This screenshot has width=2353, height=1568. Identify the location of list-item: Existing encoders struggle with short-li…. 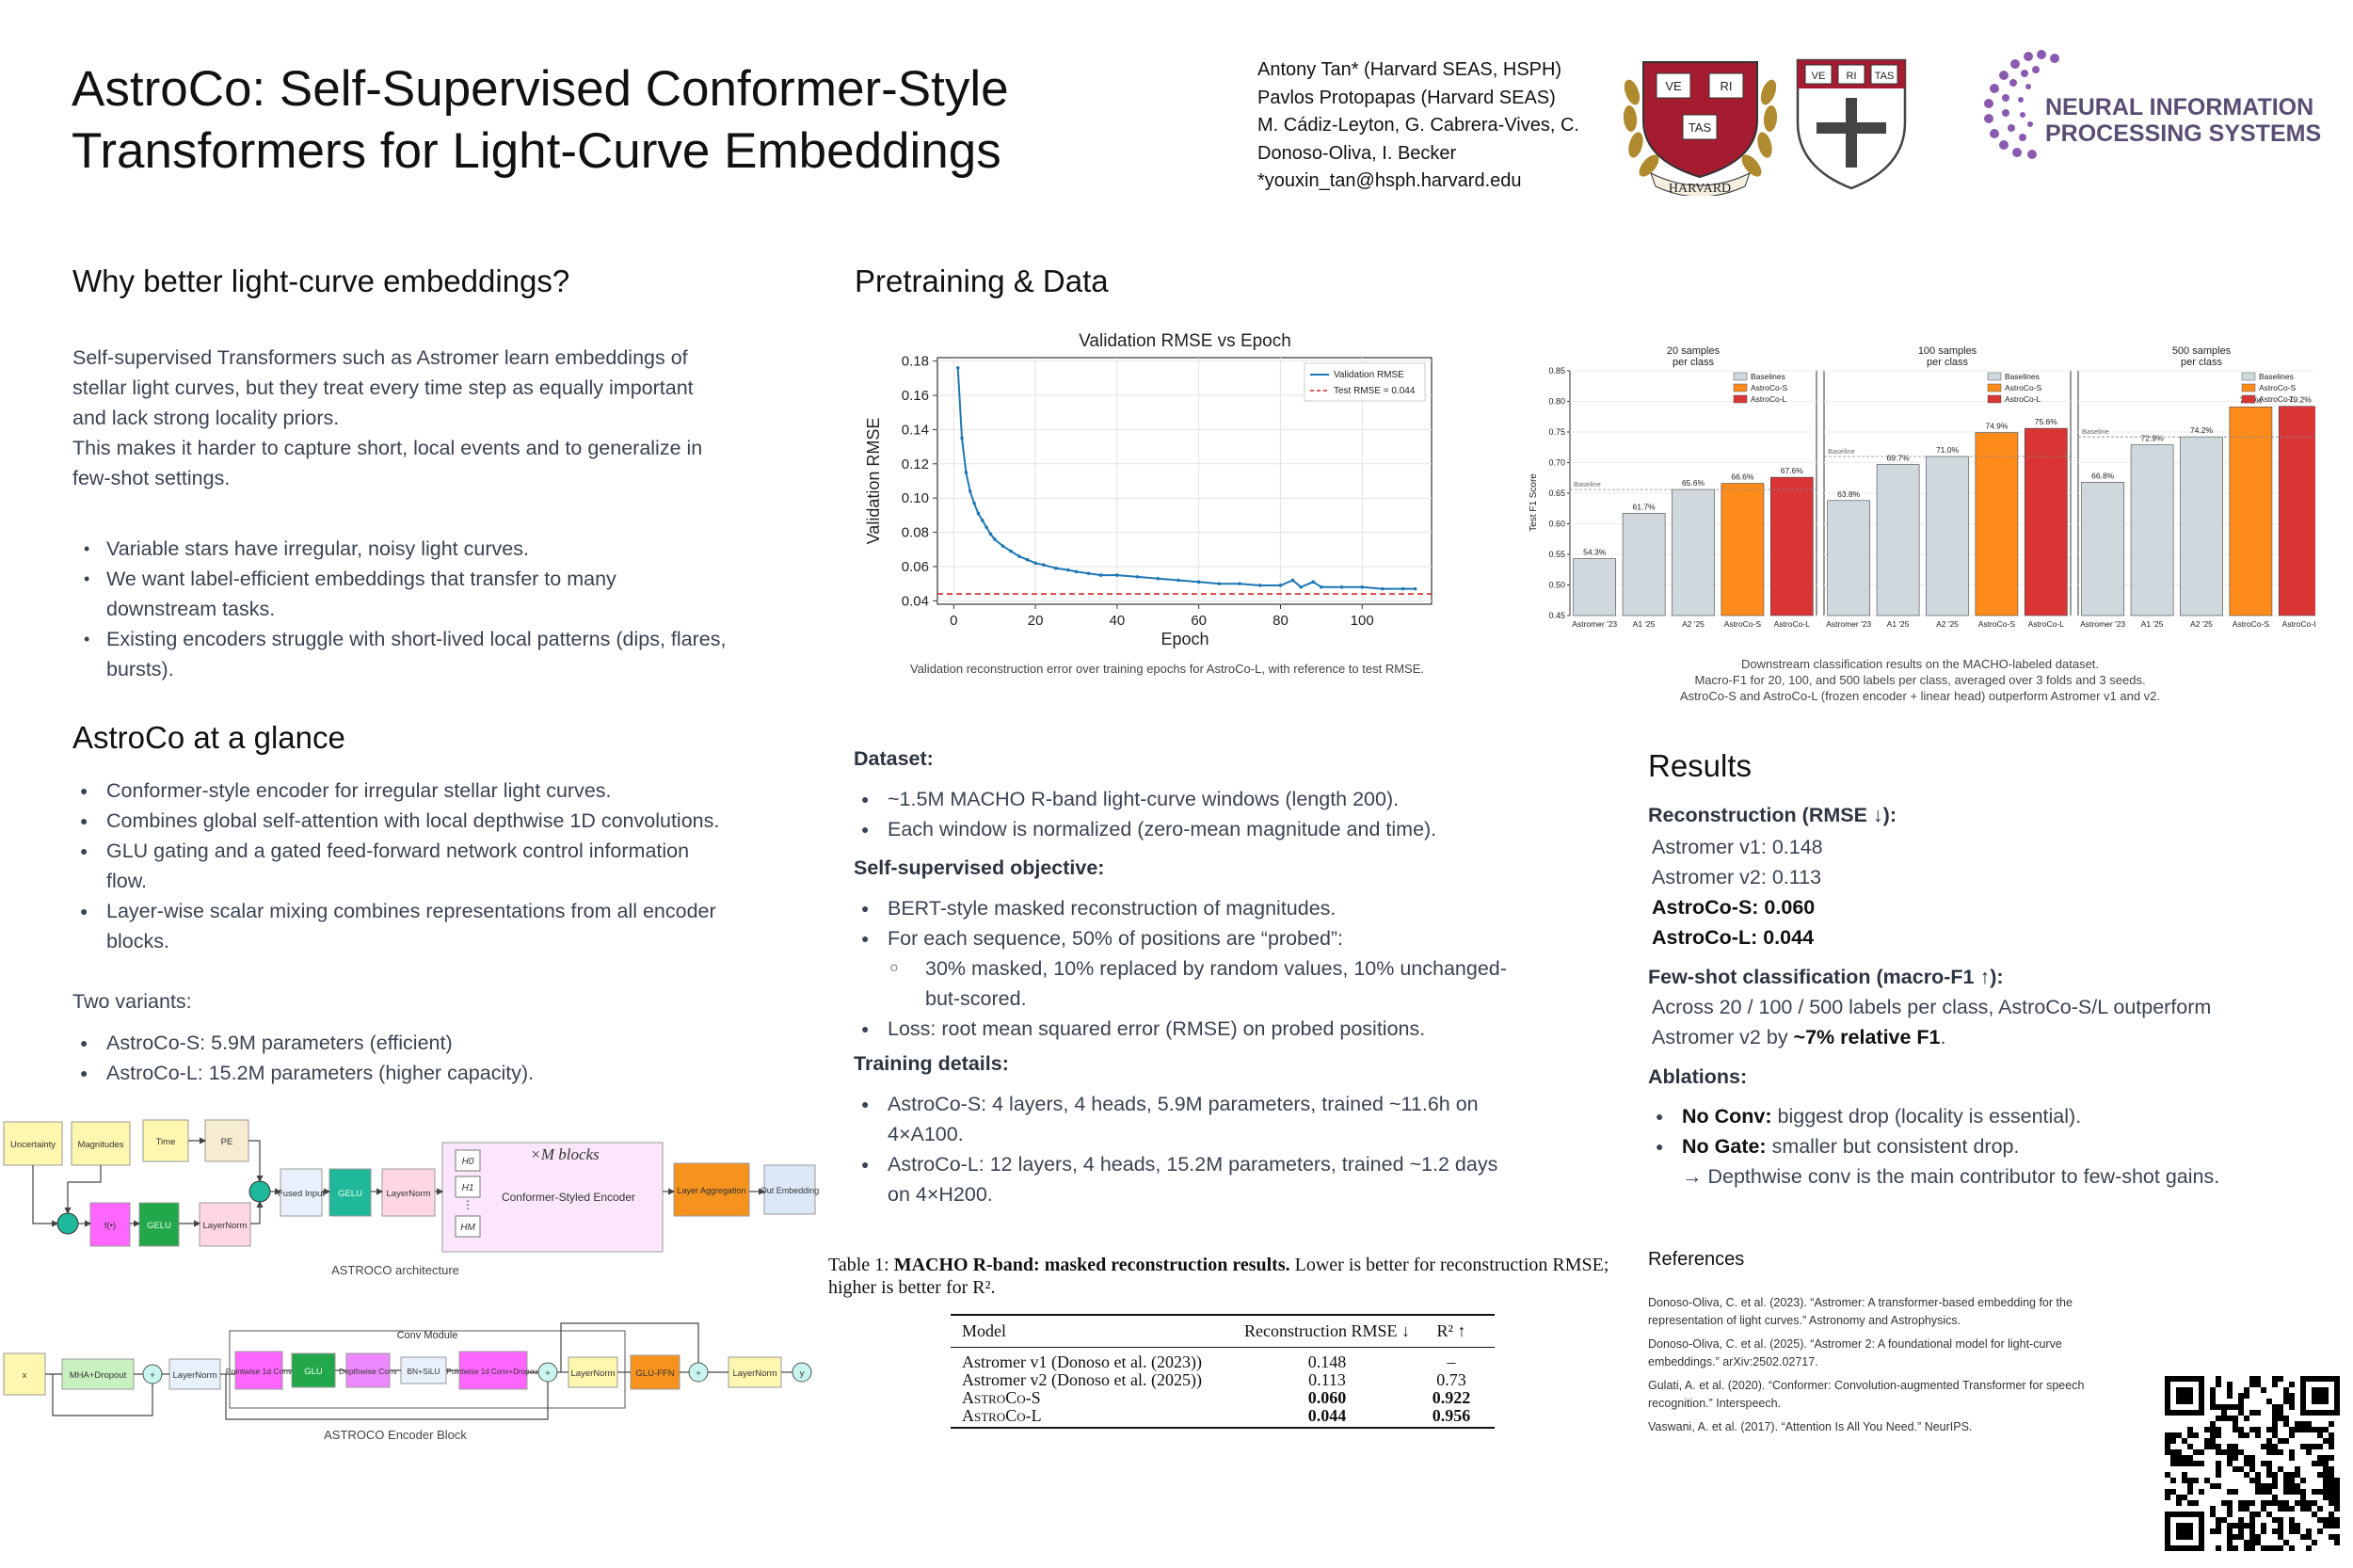
(401, 654).